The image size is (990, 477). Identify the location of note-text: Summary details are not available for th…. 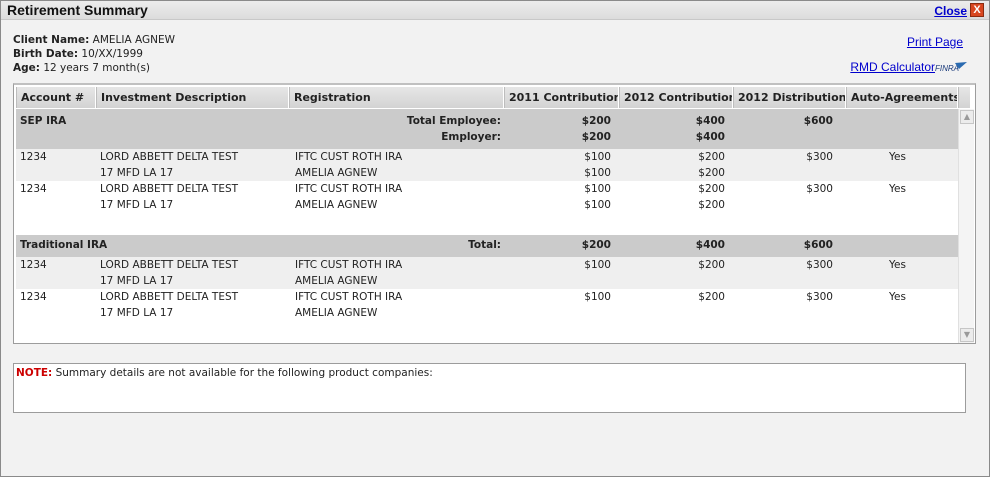
(244, 373).